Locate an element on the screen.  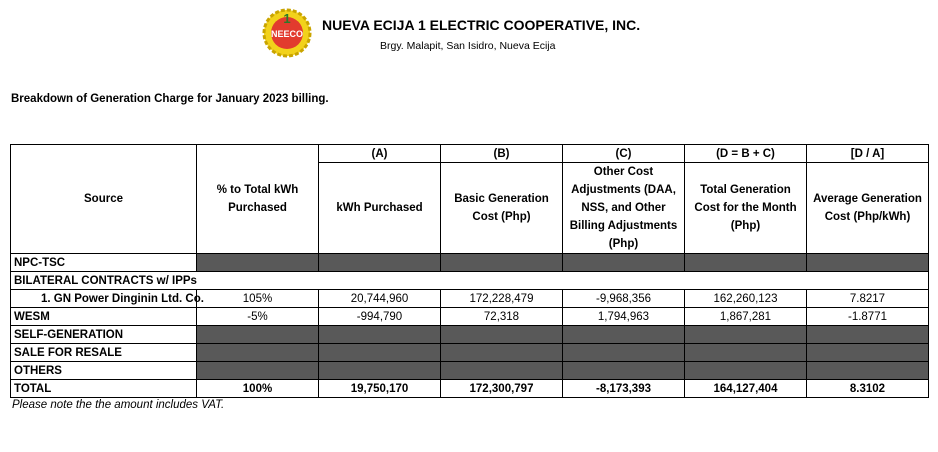
value-cell: 1,867,281 is located at coordinates (745, 316).